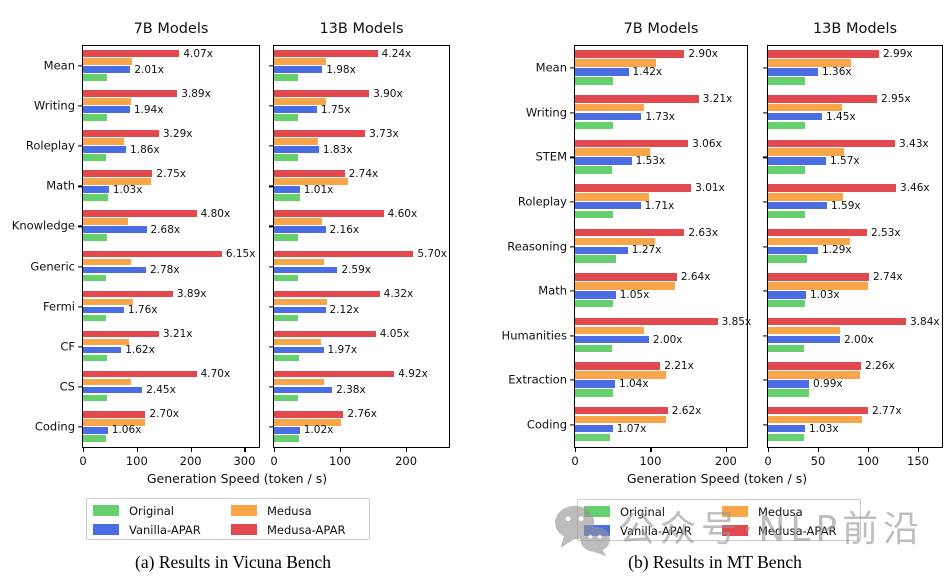 The width and height of the screenshot is (947, 586). I want to click on speedup-label: 2.59x, so click(356, 269).